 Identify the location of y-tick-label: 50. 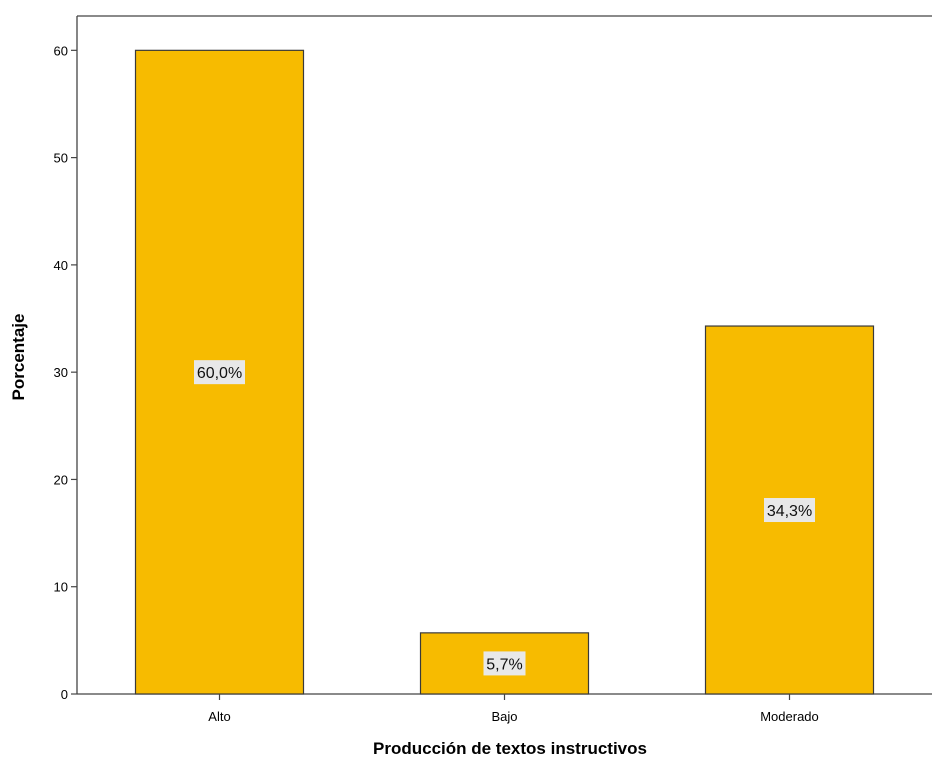
(61, 158).